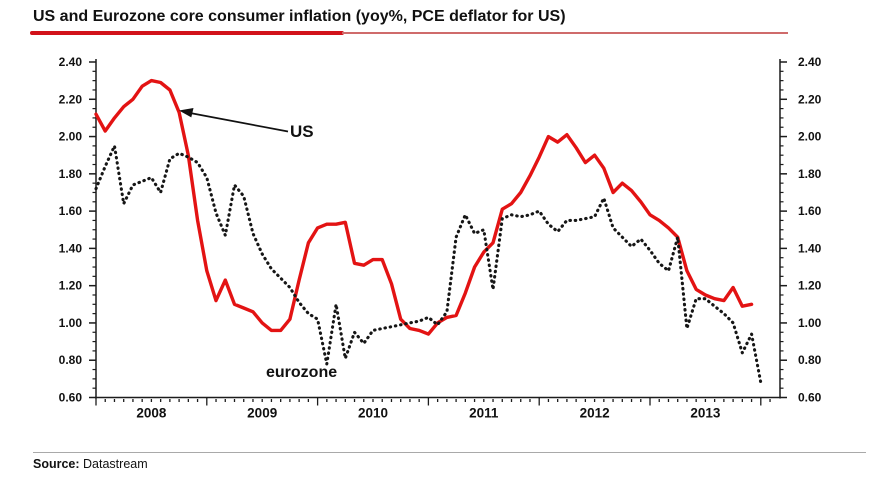 The width and height of the screenshot is (874, 479). Describe the element at coordinates (810, 360) in the screenshot. I see `y-tick-label-right: 0.80` at that location.